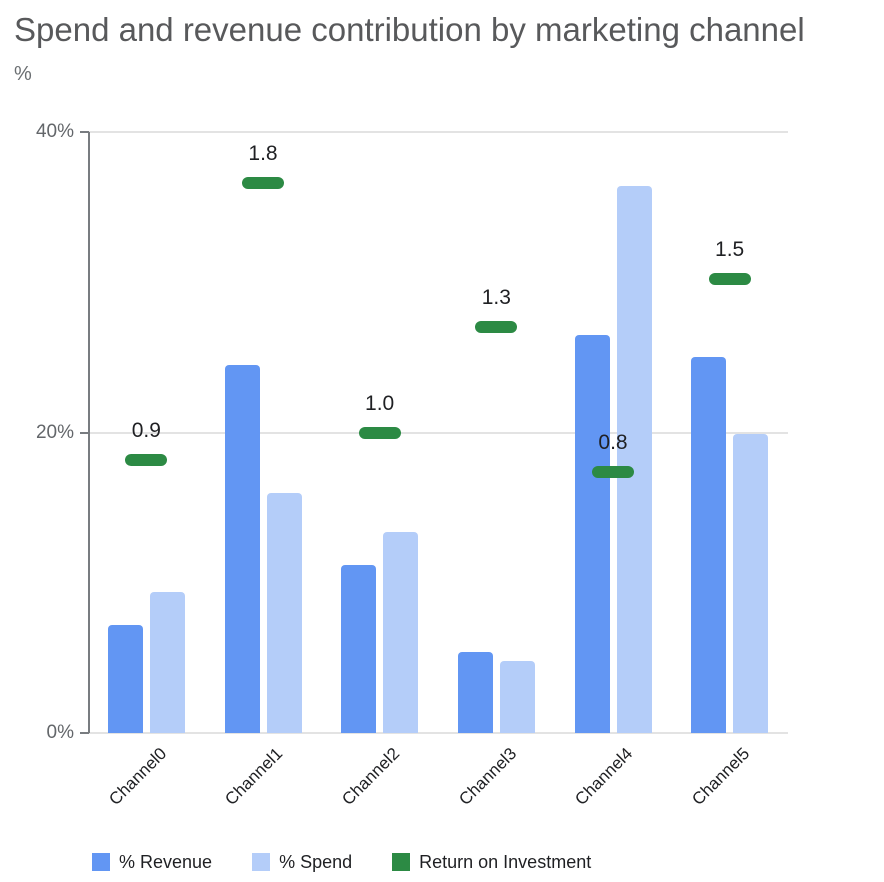 This screenshot has width=884, height=882. What do you see at coordinates (261, 862) in the screenshot?
I see `legend-swatch-spend` at bounding box center [261, 862].